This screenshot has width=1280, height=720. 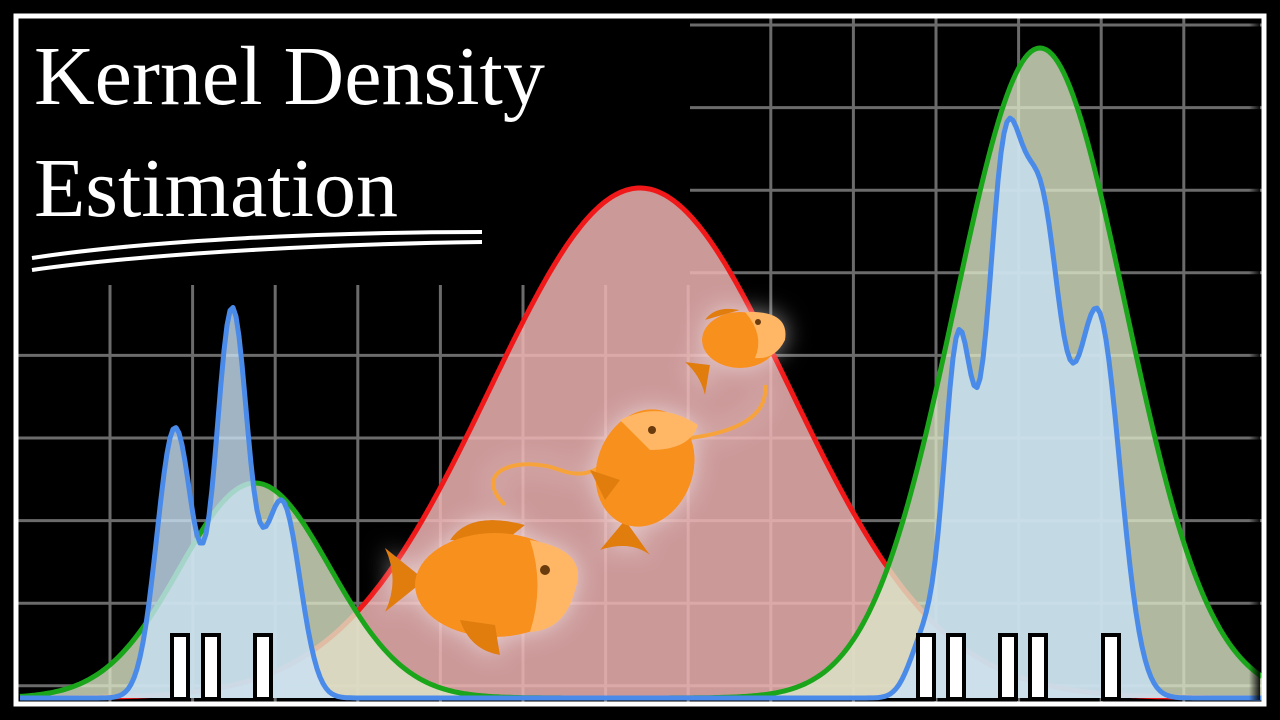 I want to click on rug, so click(x=645, y=667).